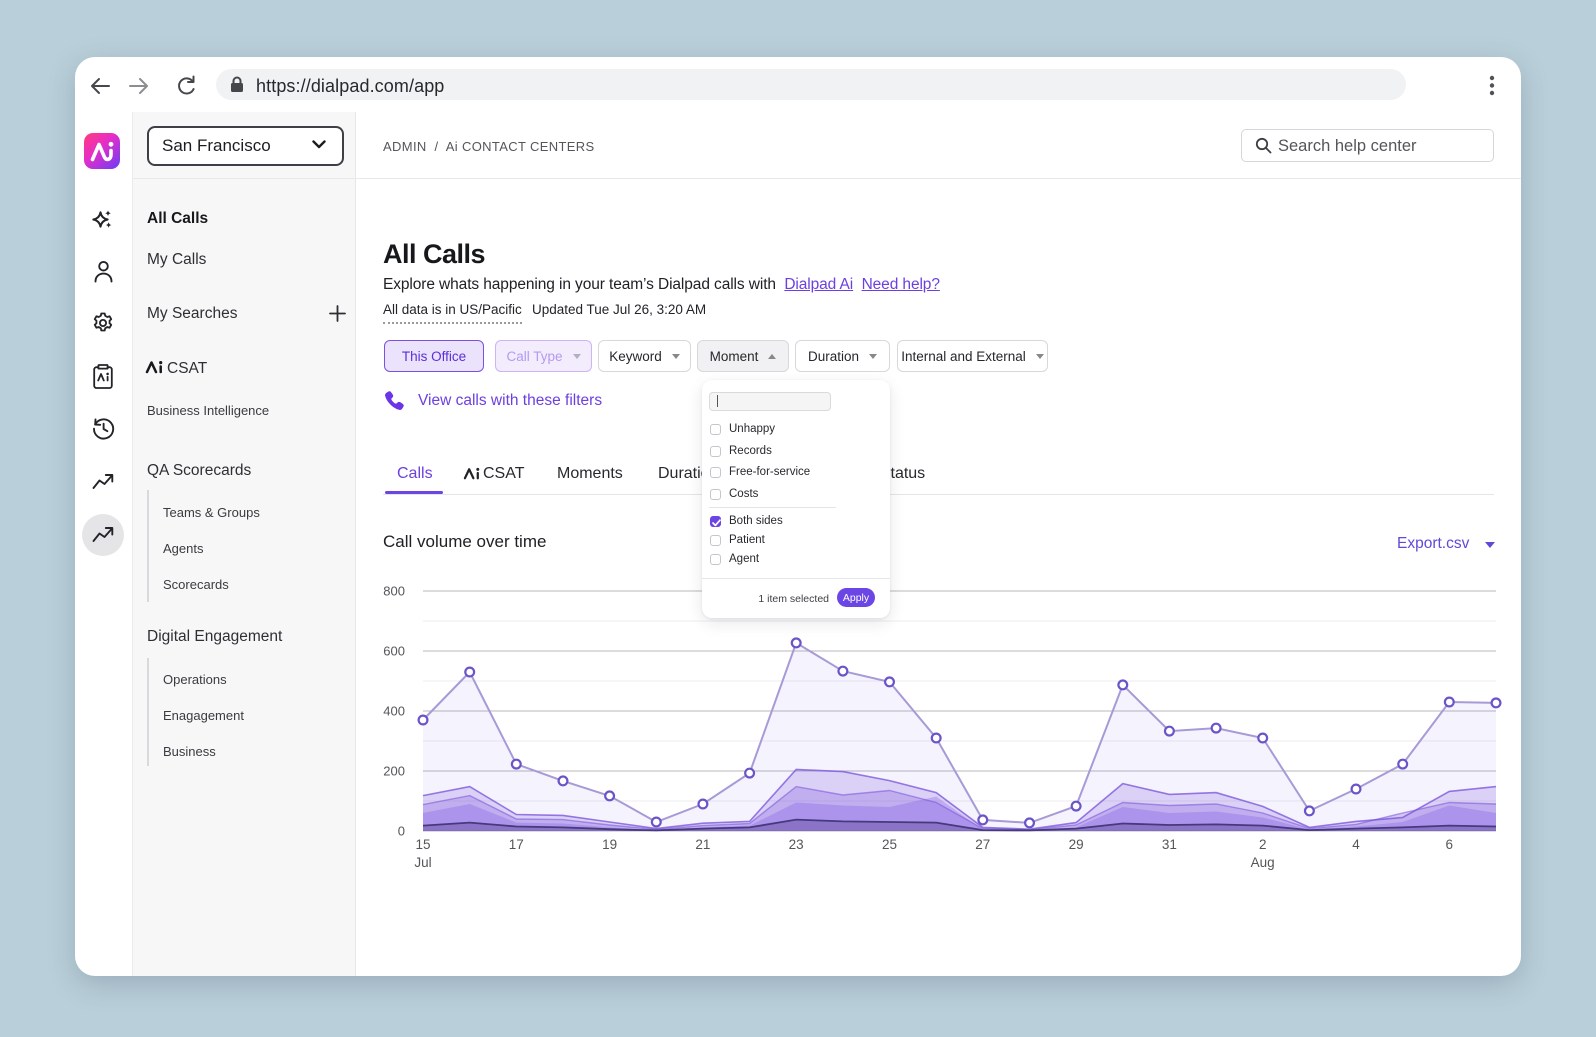 This screenshot has width=1596, height=1037. What do you see at coordinates (401, 831) in the screenshot?
I see `svg-text: 0` at bounding box center [401, 831].